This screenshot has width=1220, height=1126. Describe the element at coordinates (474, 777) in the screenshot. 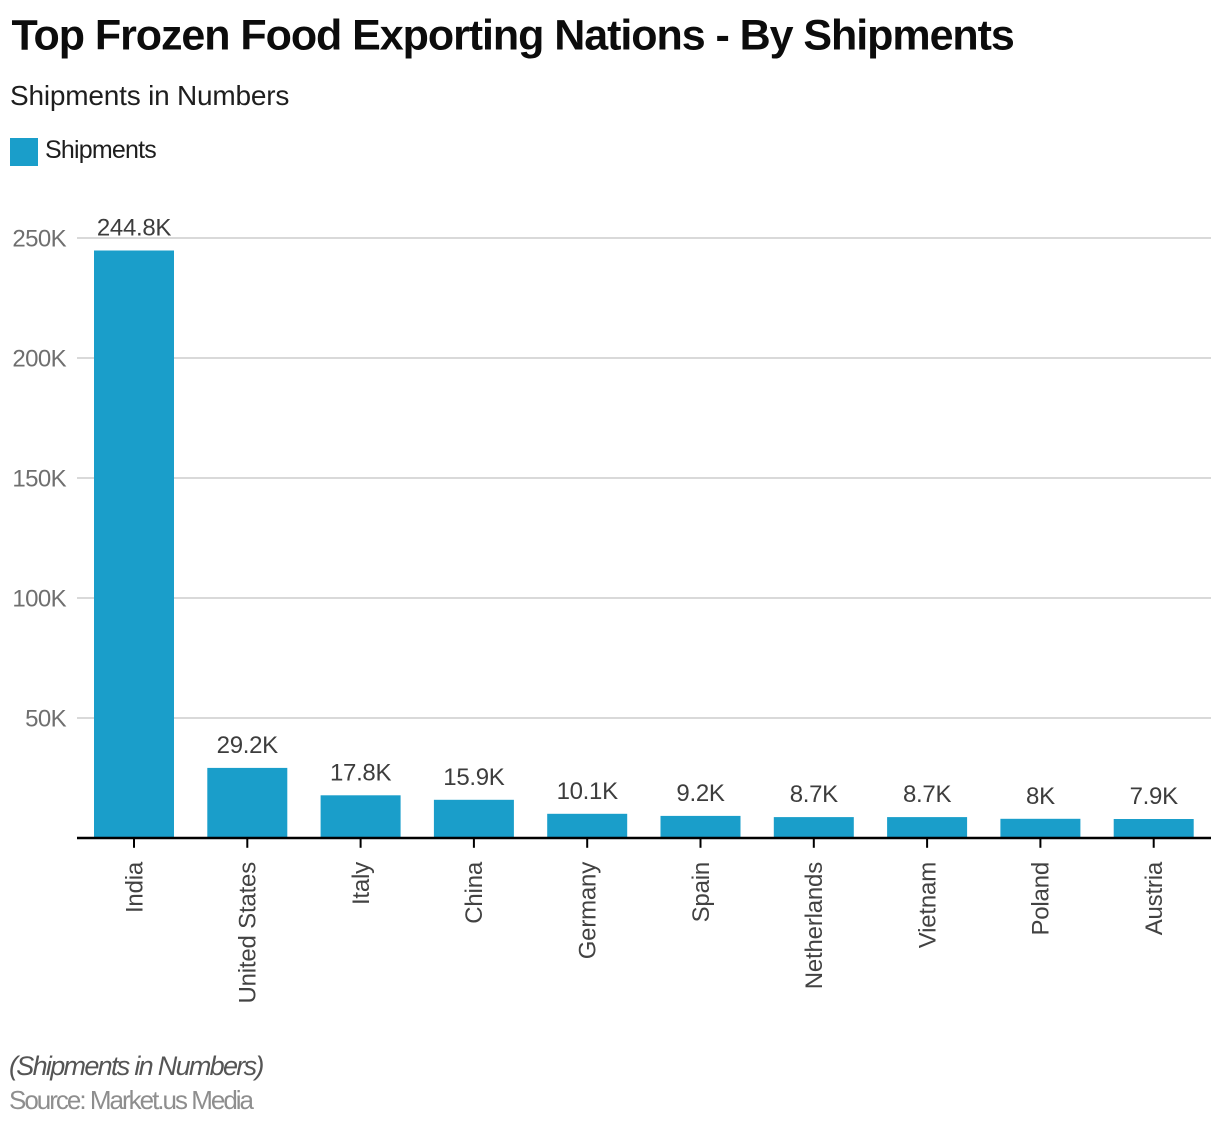

I see `svg-text: 15.9K` at that location.